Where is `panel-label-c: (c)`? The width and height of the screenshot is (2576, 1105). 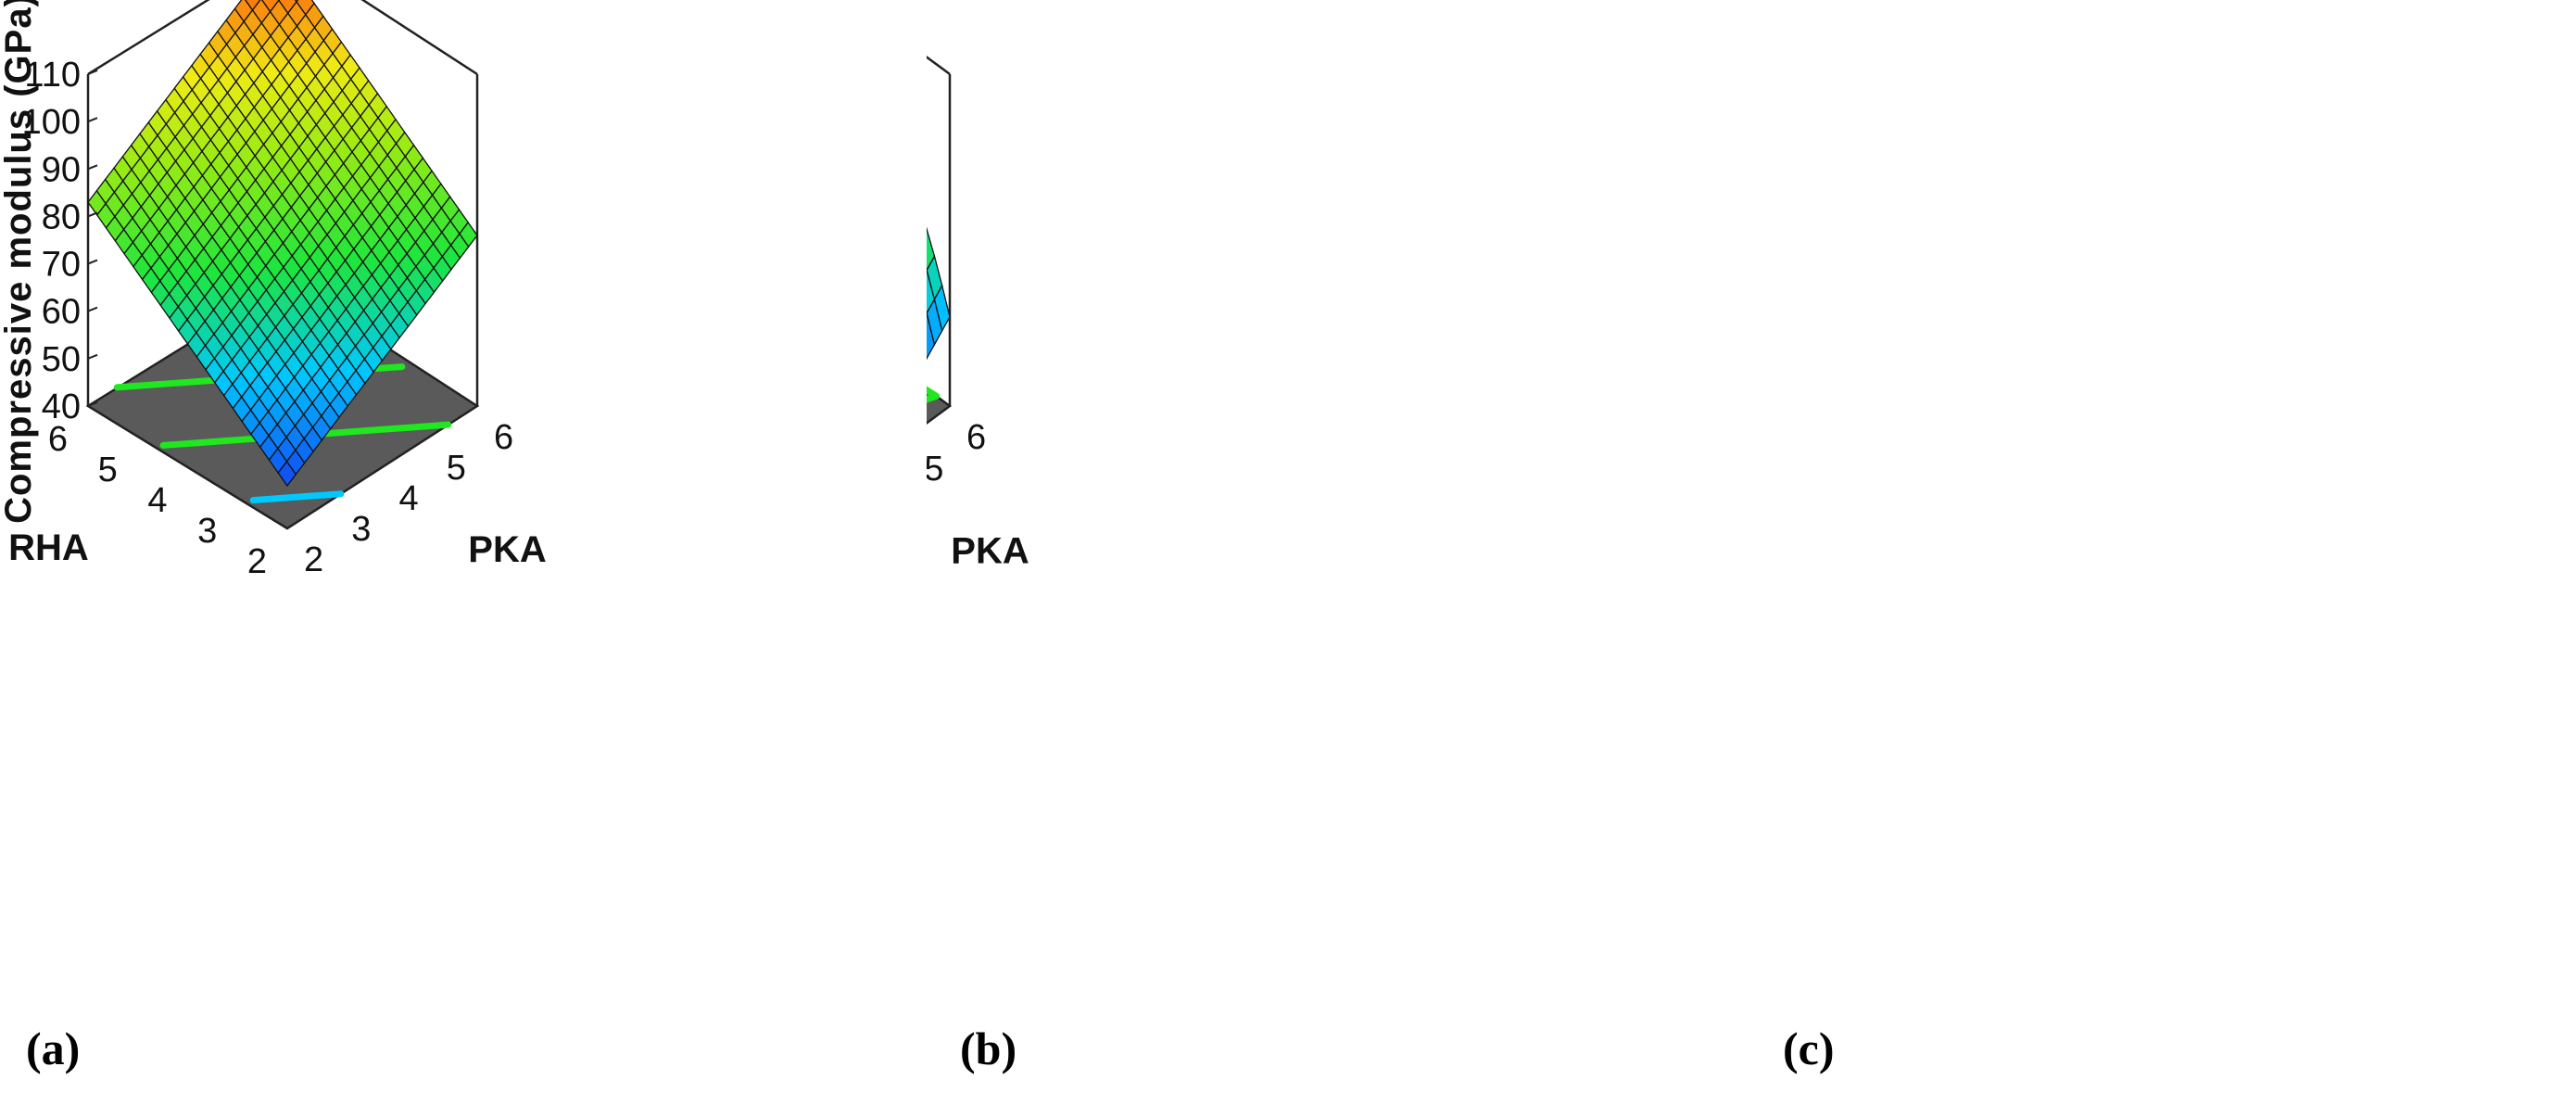 panel-label-c: (c) is located at coordinates (1809, 1048).